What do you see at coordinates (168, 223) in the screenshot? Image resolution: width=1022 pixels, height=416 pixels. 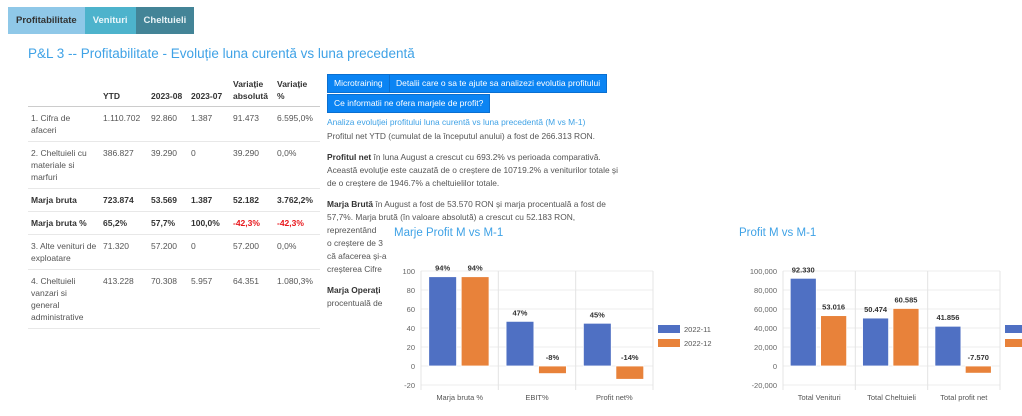 I see `cell-value: 57,7%` at bounding box center [168, 223].